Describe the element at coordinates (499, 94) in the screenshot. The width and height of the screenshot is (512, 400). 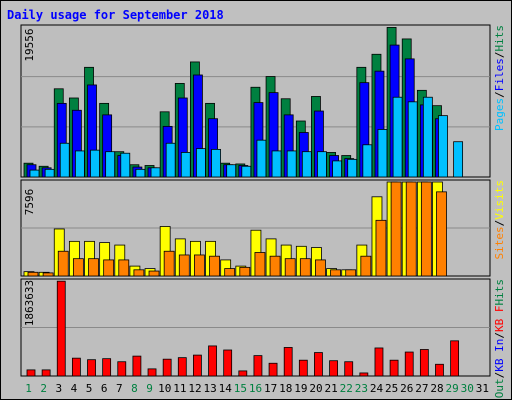
I see `legend-item-hits-1: /` at that location.